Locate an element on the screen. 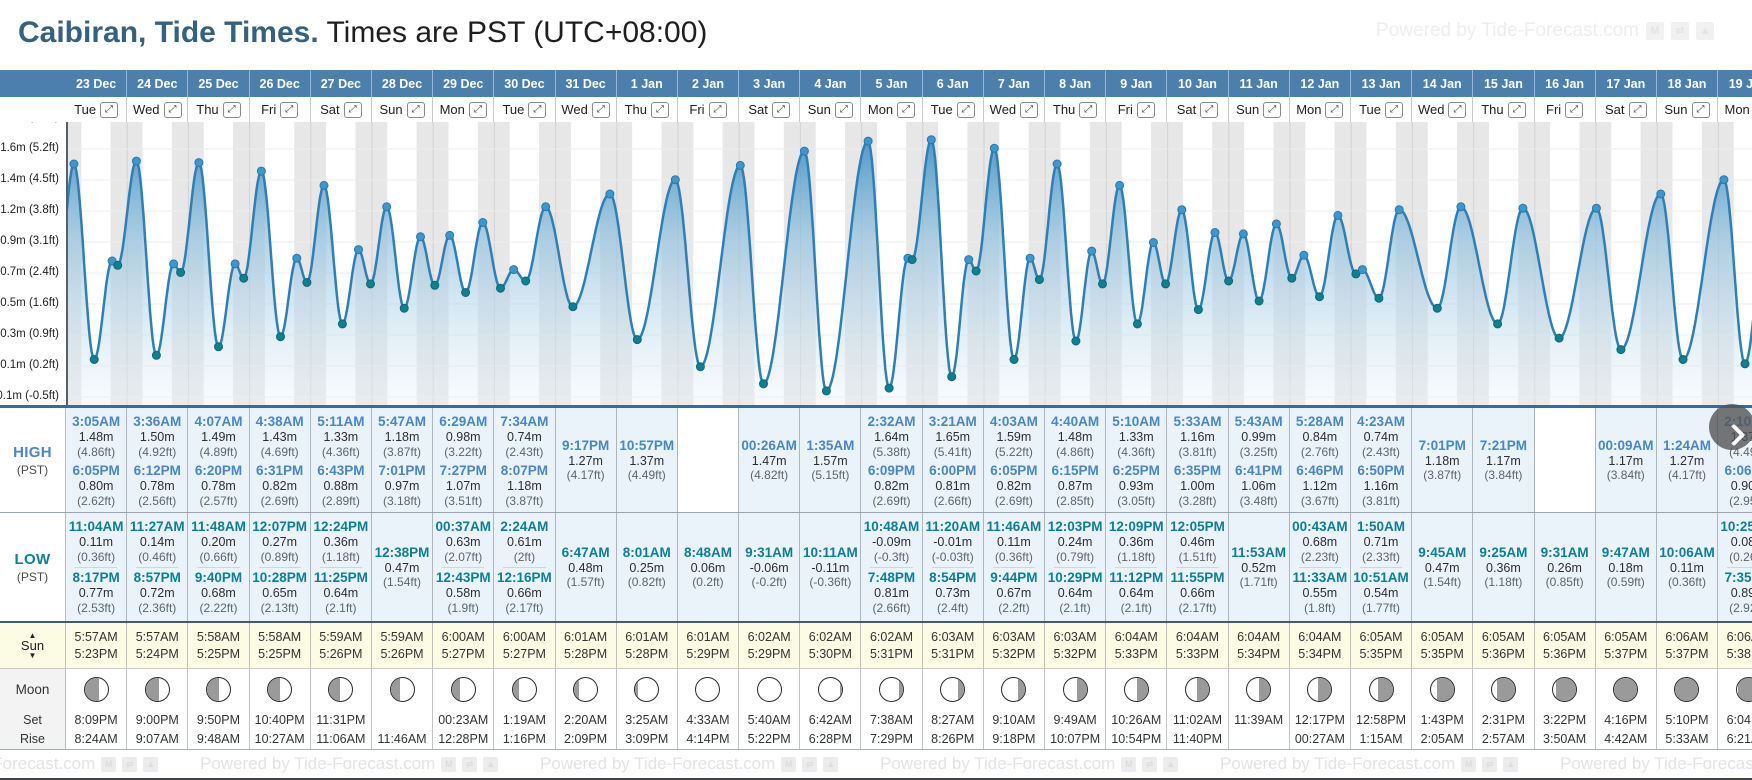  moonrise-time-cell: 8:26PM is located at coordinates (953, 739).